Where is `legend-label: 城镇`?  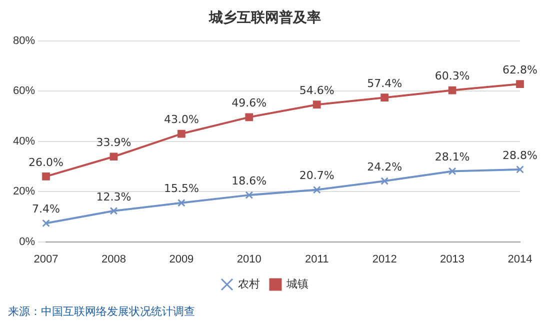 legend-label: 城镇 is located at coordinates (297, 284).